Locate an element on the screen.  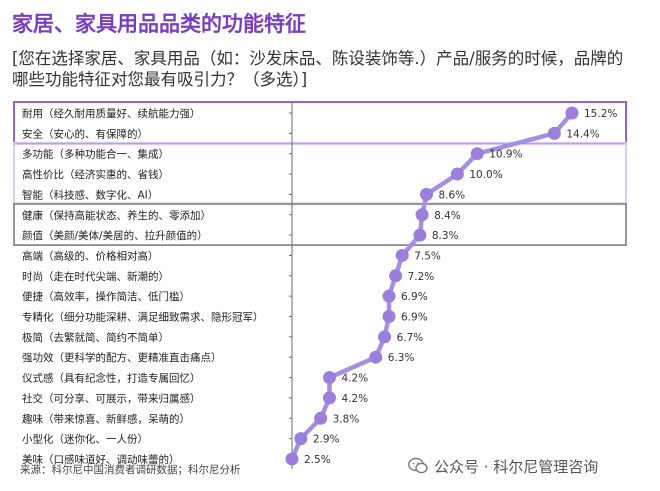
value-label: 3.8% is located at coordinates (346, 419).